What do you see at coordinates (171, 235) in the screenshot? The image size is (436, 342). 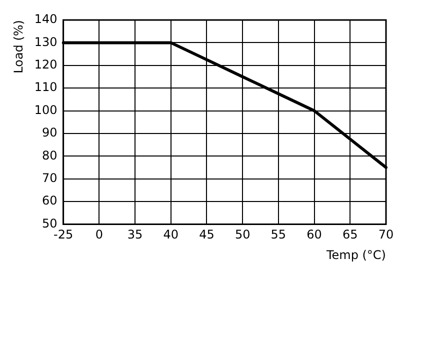 I see `x-tick-label: 40` at bounding box center [171, 235].